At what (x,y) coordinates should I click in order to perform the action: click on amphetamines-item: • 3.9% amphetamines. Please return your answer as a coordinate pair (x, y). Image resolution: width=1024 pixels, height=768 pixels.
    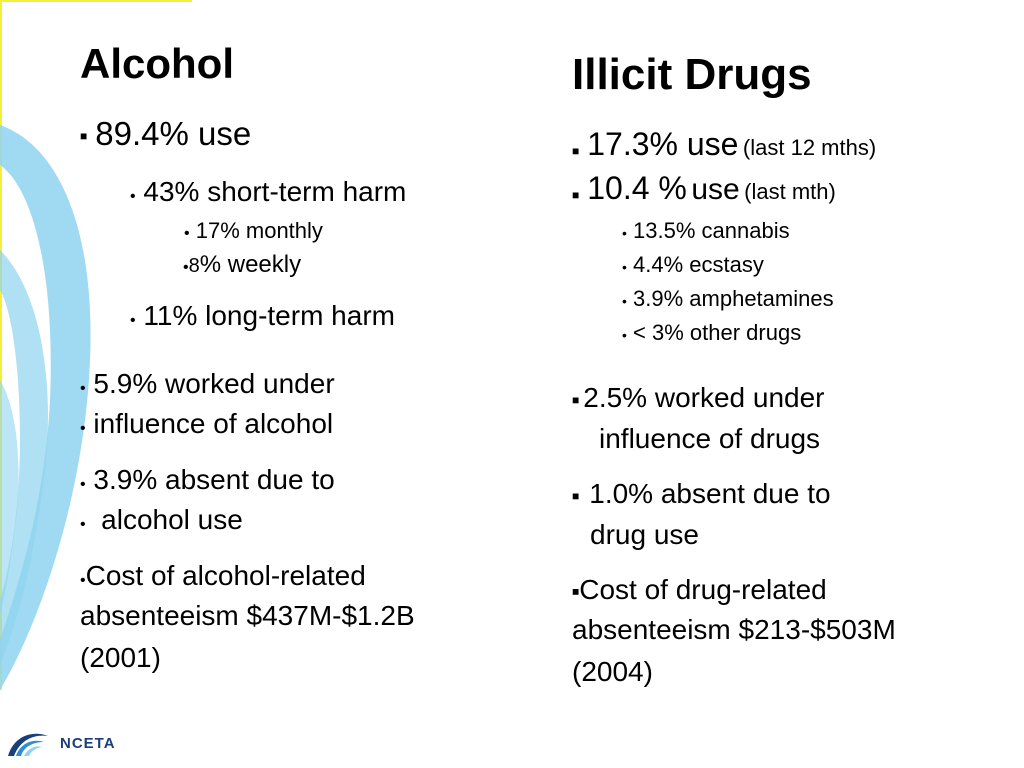
    Looking at the image, I should click on (728, 298).